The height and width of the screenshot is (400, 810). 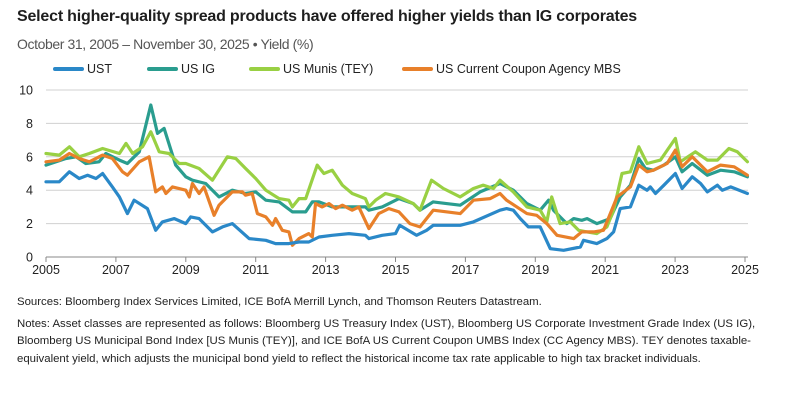 What do you see at coordinates (745, 270) in the screenshot?
I see `x-tick-label: 2025` at bounding box center [745, 270].